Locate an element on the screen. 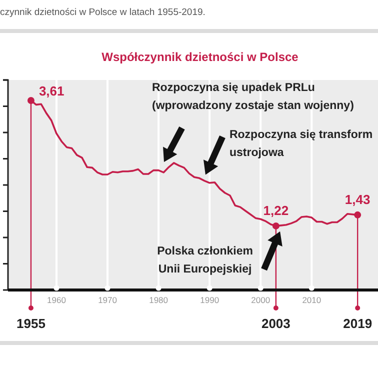 The width and height of the screenshot is (378, 370). ref-line-label: 1955 is located at coordinates (31, 323).